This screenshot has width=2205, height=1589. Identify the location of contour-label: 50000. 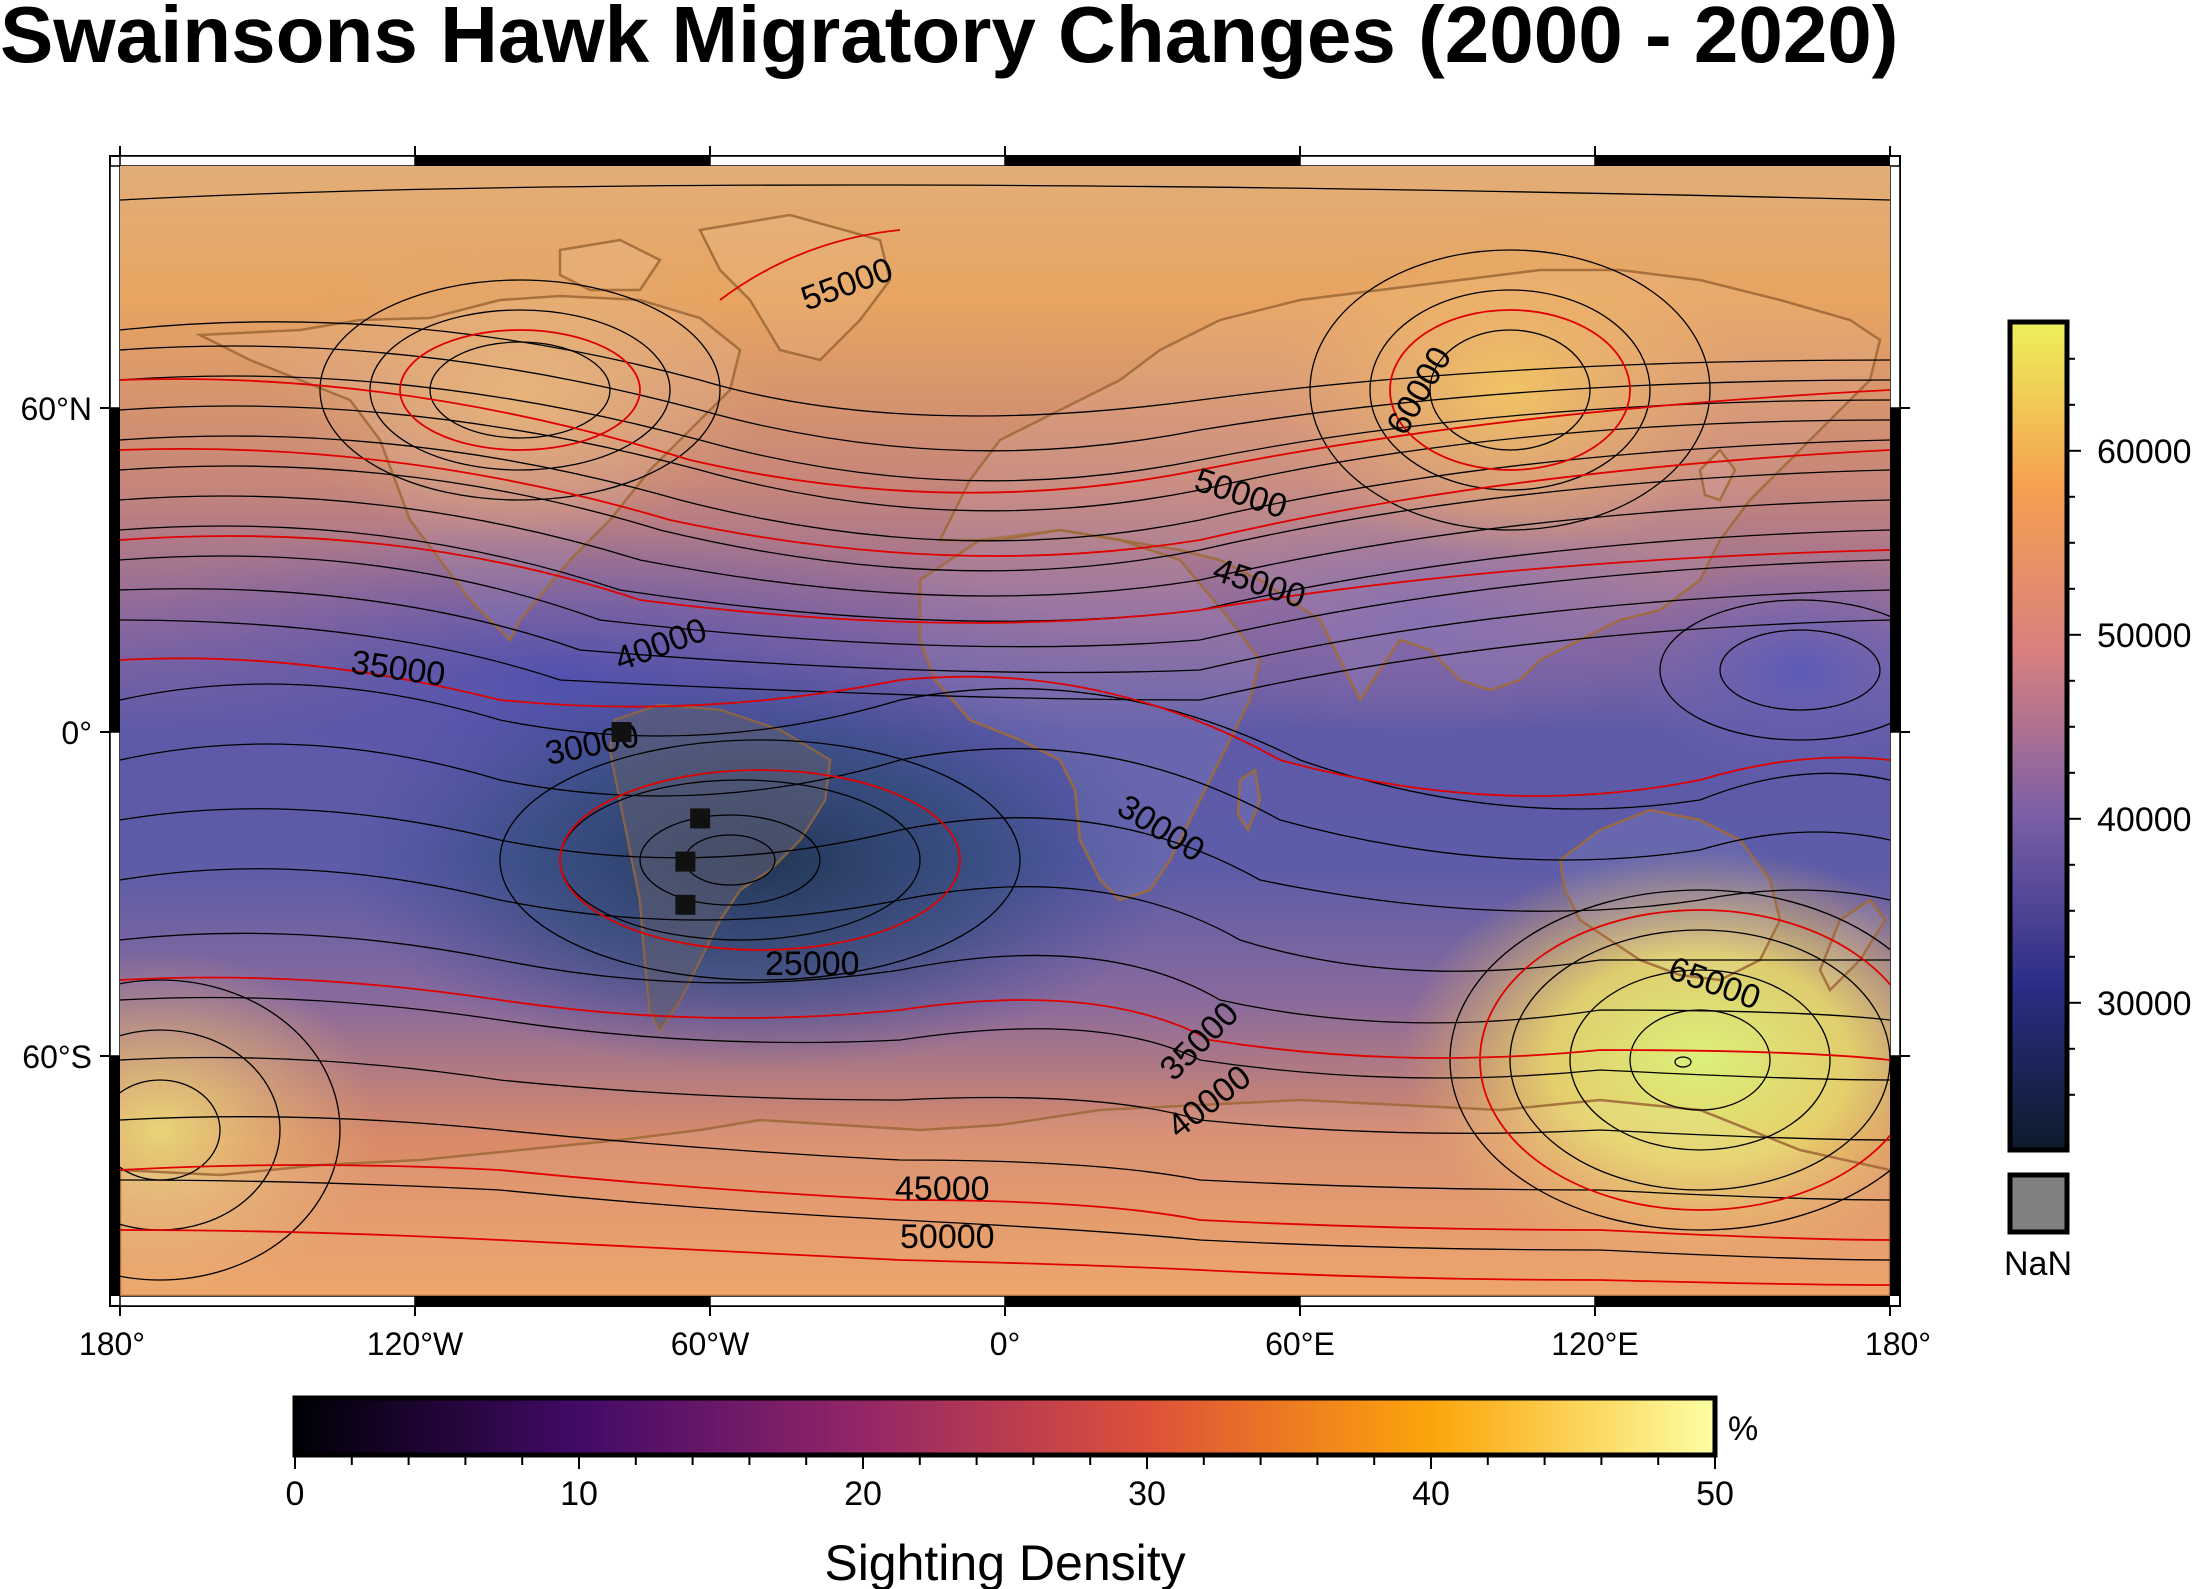
(947, 1237).